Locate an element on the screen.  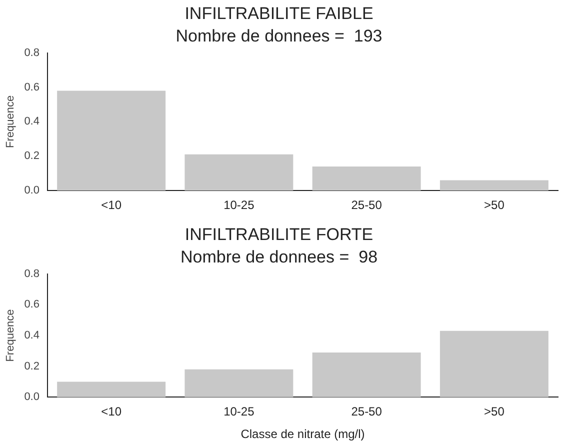
x-axis-title: Classe de nitrate (mg/l) is located at coordinates (302, 434).